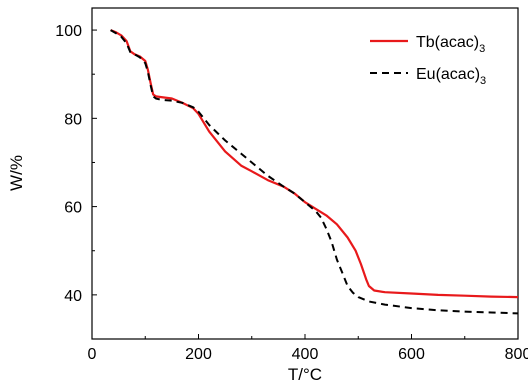  I want to click on y-tick-label: 80, so click(73, 119).